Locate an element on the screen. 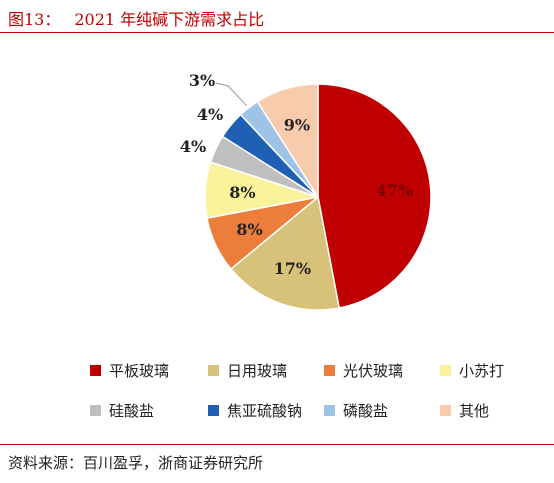 Image resolution: width=554 pixels, height=483 pixels. pie-slice-other is located at coordinates (287, 141).